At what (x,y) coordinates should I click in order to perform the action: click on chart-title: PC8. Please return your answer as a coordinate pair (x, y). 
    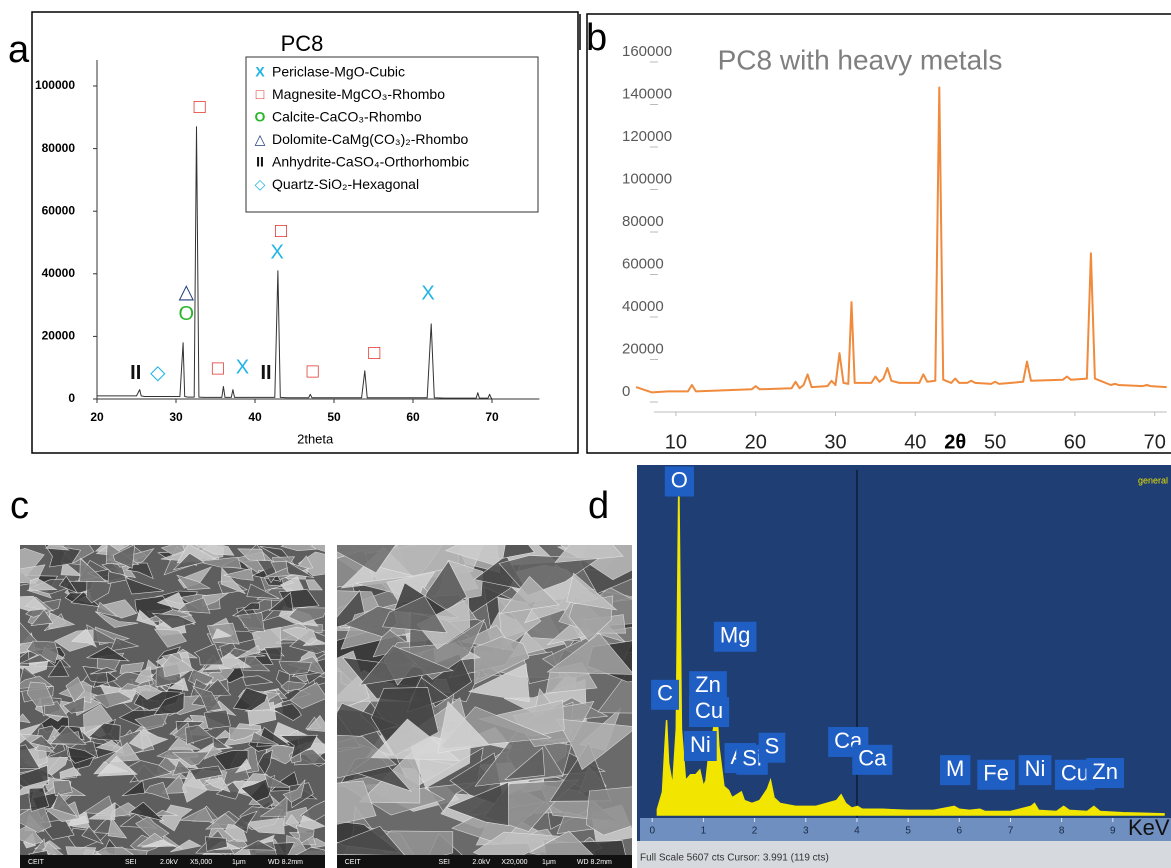
    Looking at the image, I should click on (302, 43).